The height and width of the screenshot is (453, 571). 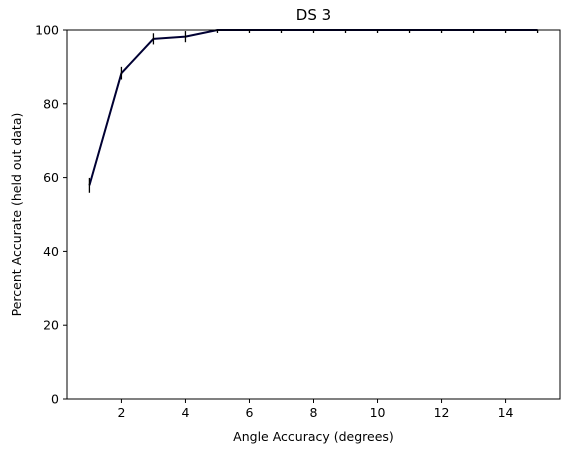 I want to click on x-tick-label: 4, so click(x=185, y=412).